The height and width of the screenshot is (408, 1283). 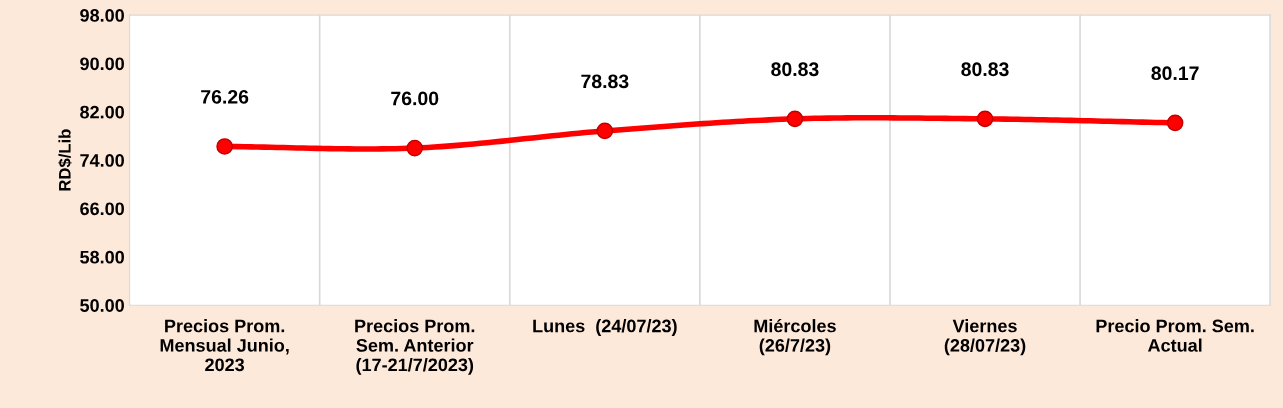 What do you see at coordinates (102, 305) in the screenshot?
I see `y-tick-label: 50.00` at bounding box center [102, 305].